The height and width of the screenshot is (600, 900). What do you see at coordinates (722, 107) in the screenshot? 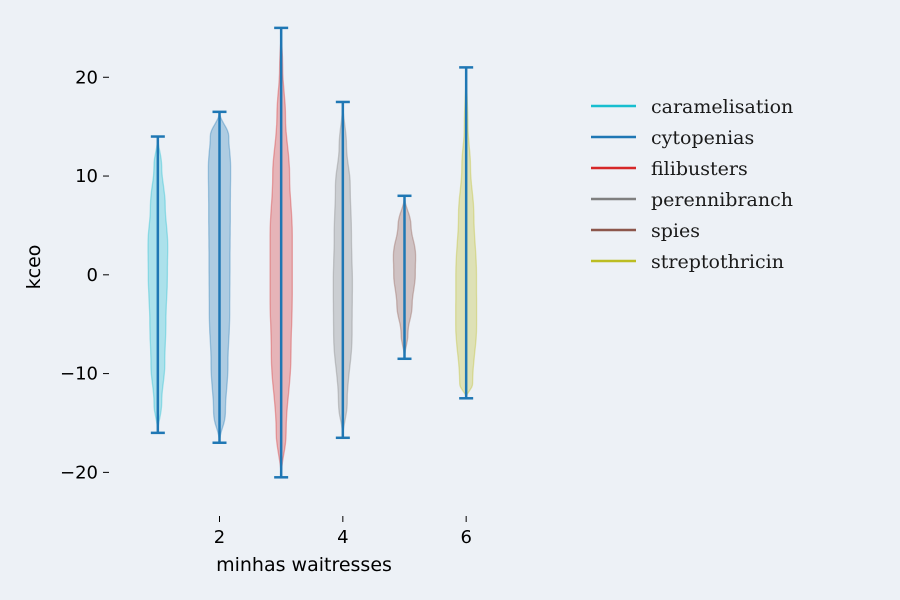
I see `legend-label: caramelisation` at bounding box center [722, 107].